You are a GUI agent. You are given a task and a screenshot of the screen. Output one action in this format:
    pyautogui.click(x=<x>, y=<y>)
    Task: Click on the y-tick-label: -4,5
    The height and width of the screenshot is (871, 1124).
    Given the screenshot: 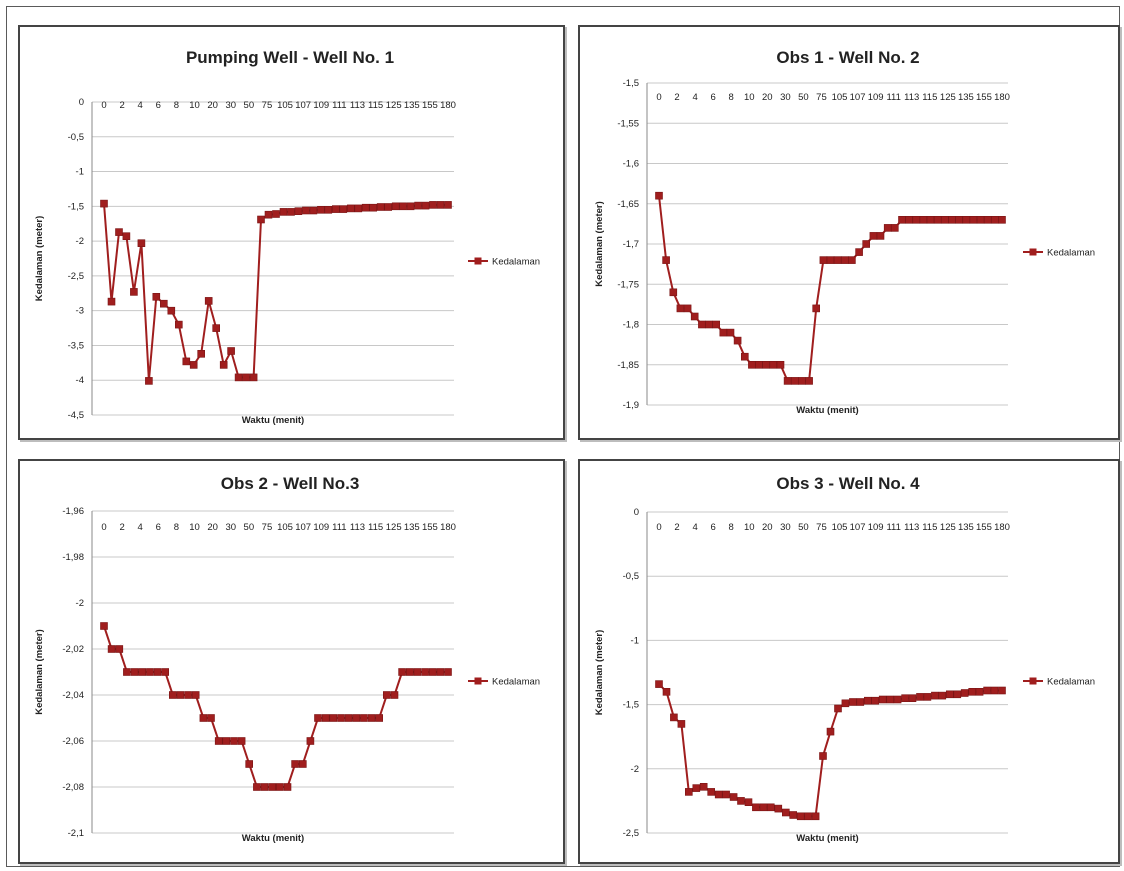 What is the action you would take?
    pyautogui.click(x=76, y=415)
    